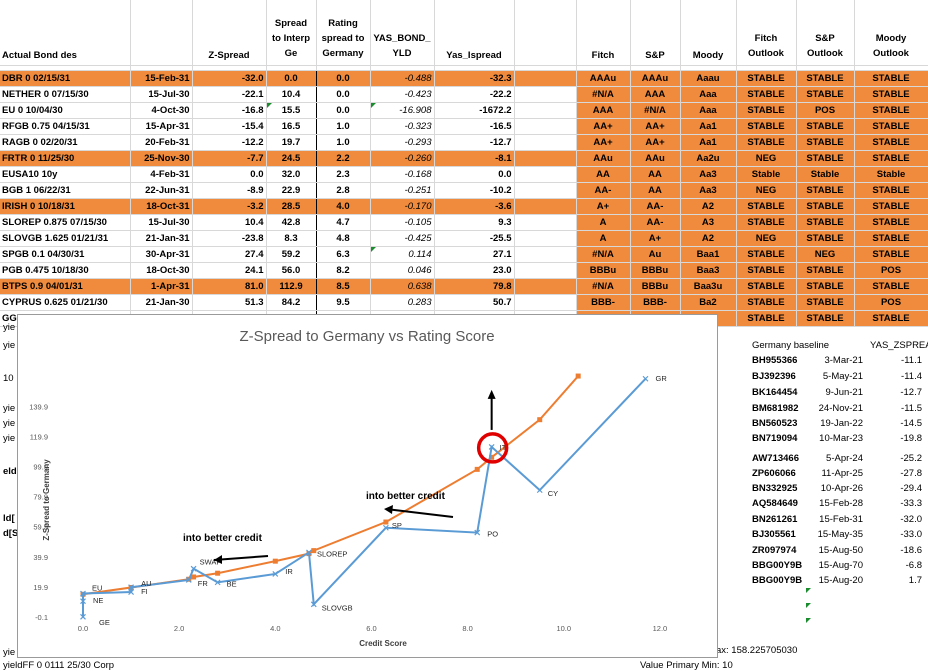  Describe the element at coordinates (402, 110) in the screenshot. I see `cell-yld: -16.908` at that location.